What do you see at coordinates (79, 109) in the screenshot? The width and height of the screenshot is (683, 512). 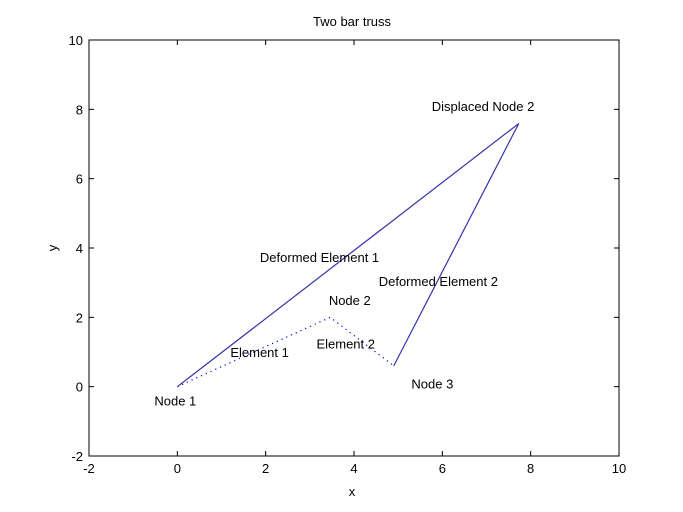 I see `y-tick-label: 8` at bounding box center [79, 109].